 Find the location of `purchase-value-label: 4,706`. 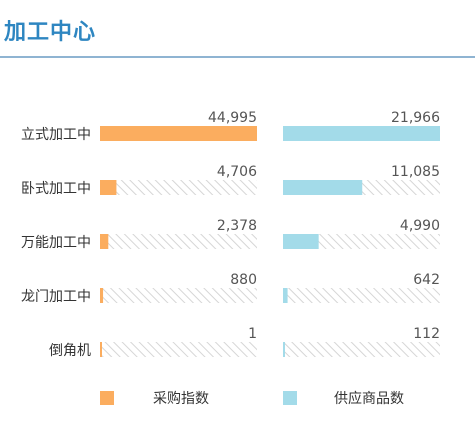

purchase-value-label: 4,706 is located at coordinates (237, 172).